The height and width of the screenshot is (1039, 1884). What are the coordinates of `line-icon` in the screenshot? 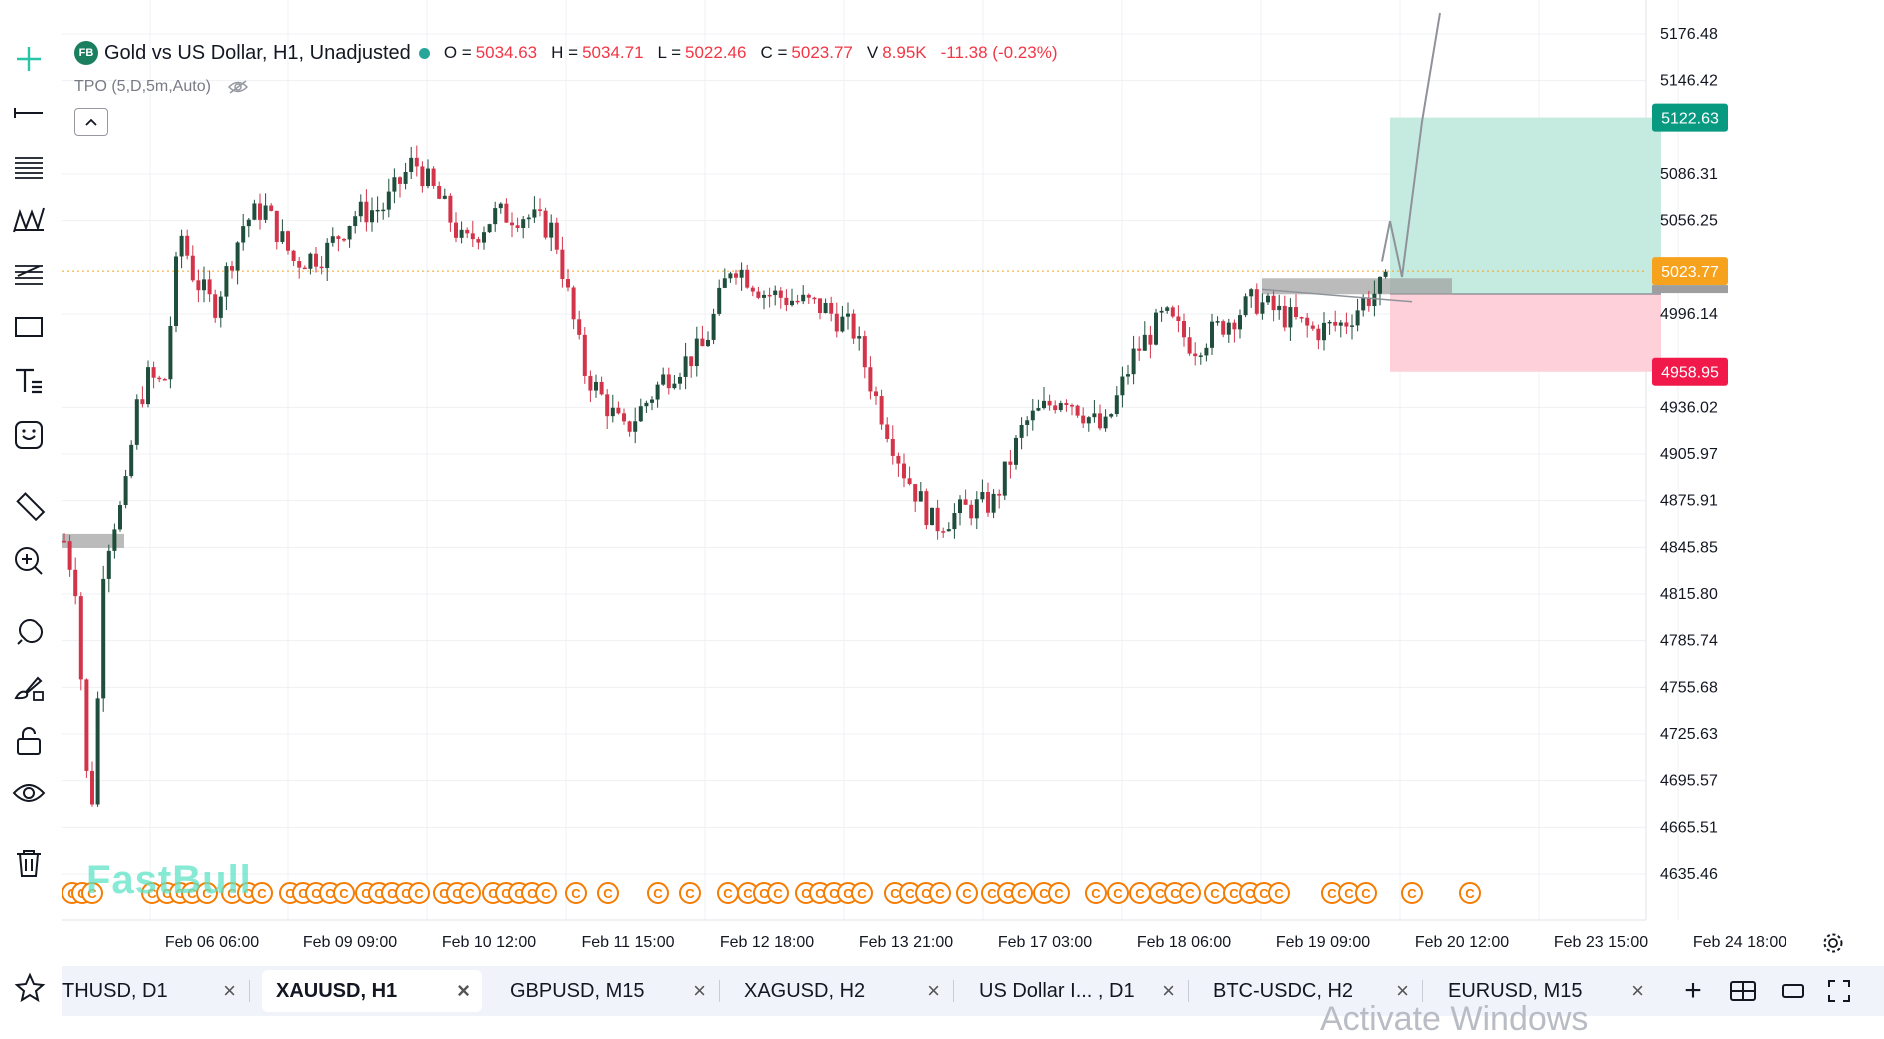 It's located at (29, 113).